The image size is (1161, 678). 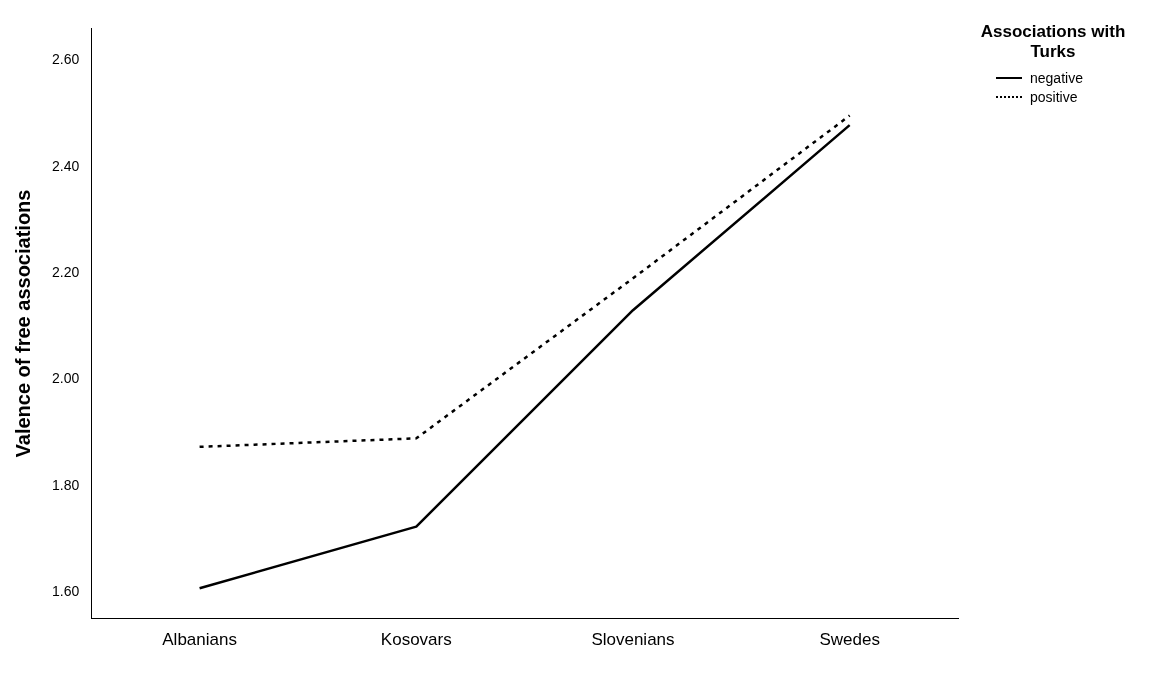 I want to click on legend-label: negative, so click(x=1056, y=78).